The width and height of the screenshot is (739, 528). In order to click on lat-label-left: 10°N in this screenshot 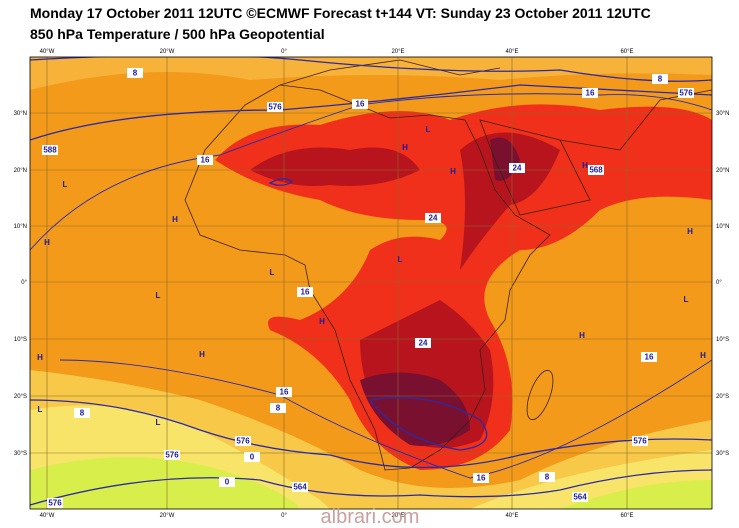, I will do `click(20, 227)`.